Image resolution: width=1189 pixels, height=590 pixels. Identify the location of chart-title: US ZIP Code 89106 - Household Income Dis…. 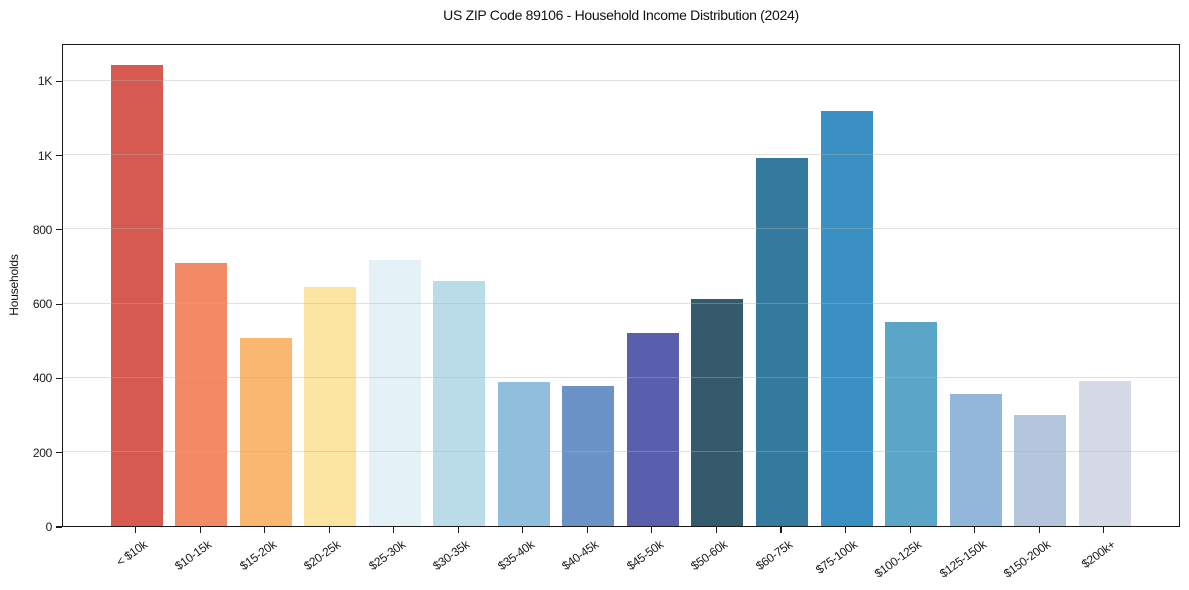
(621, 15).